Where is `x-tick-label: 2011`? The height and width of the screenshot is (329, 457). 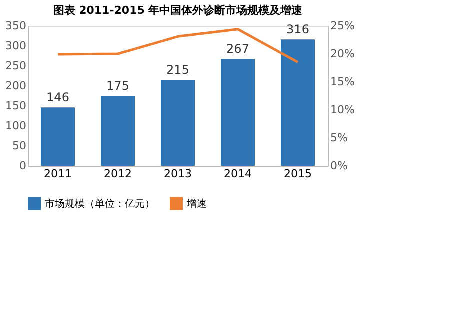 x-tick-label: 2011 is located at coordinates (58, 174).